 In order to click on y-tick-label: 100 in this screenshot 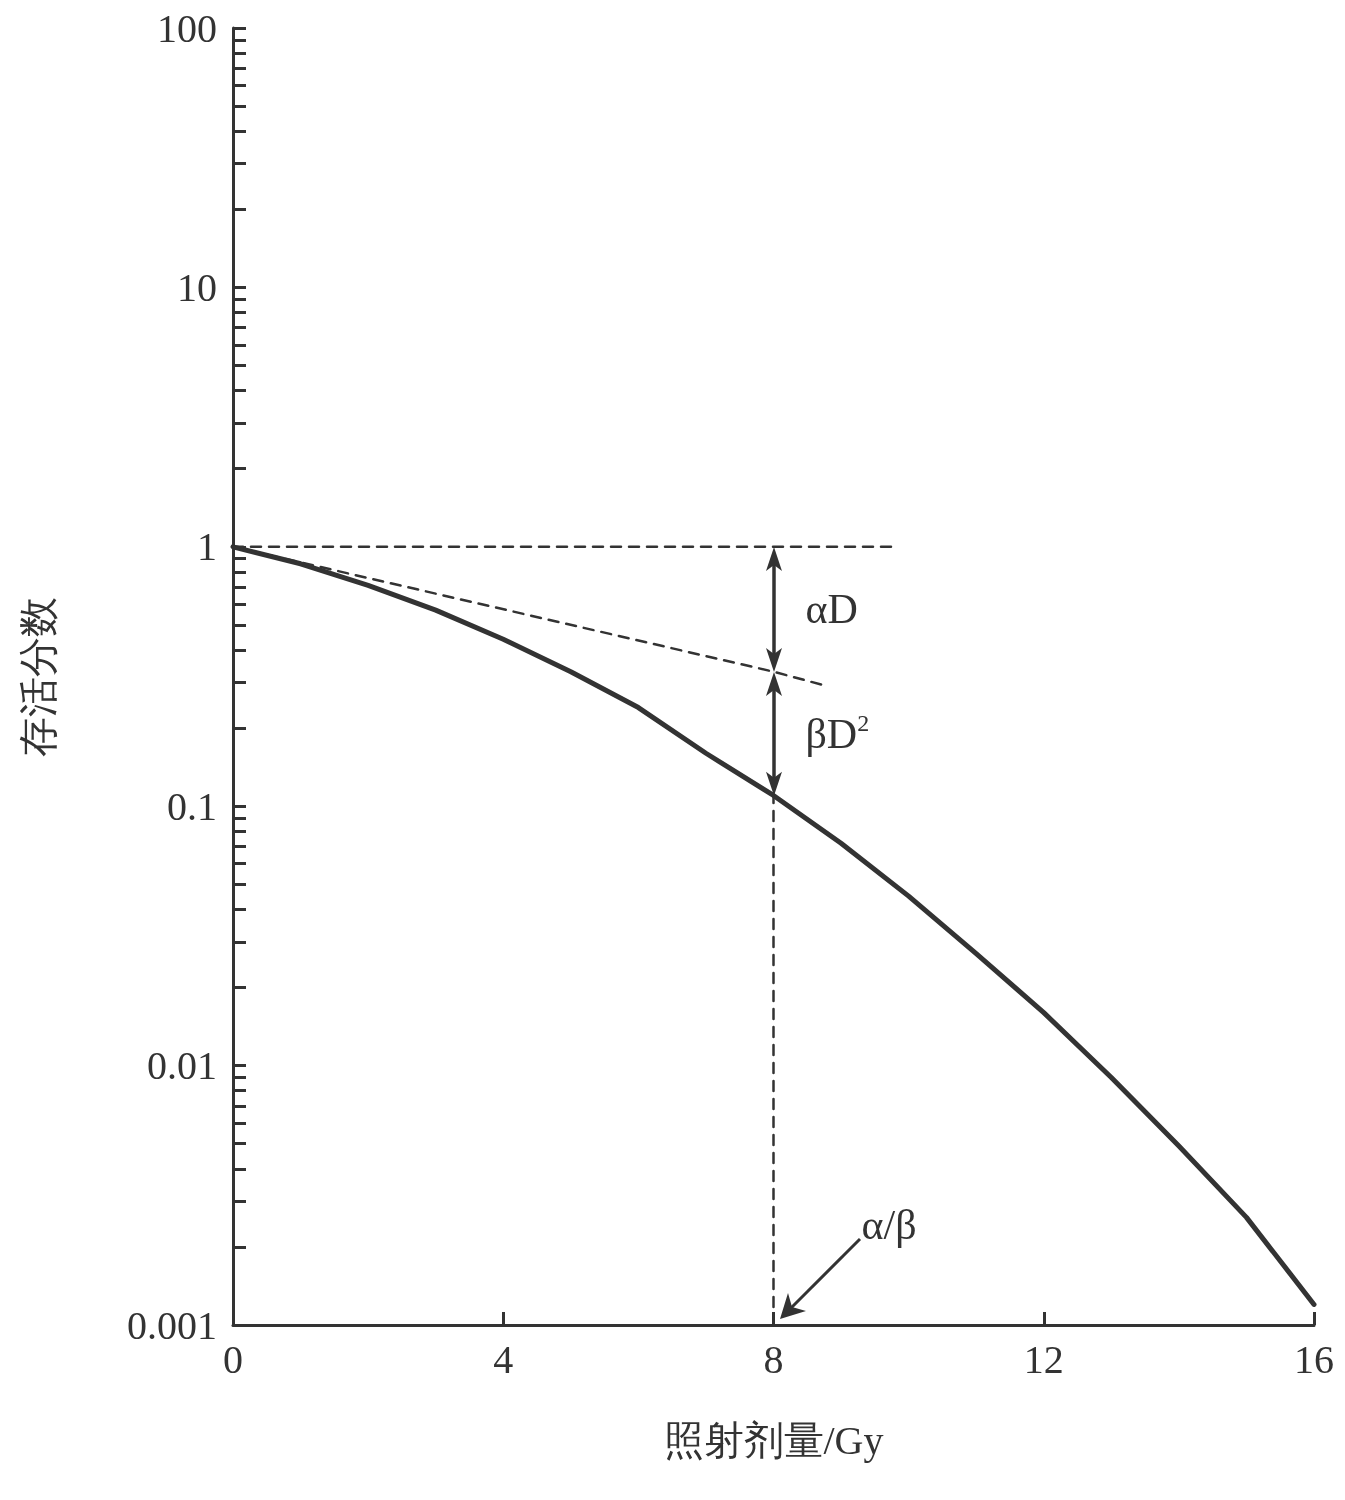, I will do `click(187, 28)`.